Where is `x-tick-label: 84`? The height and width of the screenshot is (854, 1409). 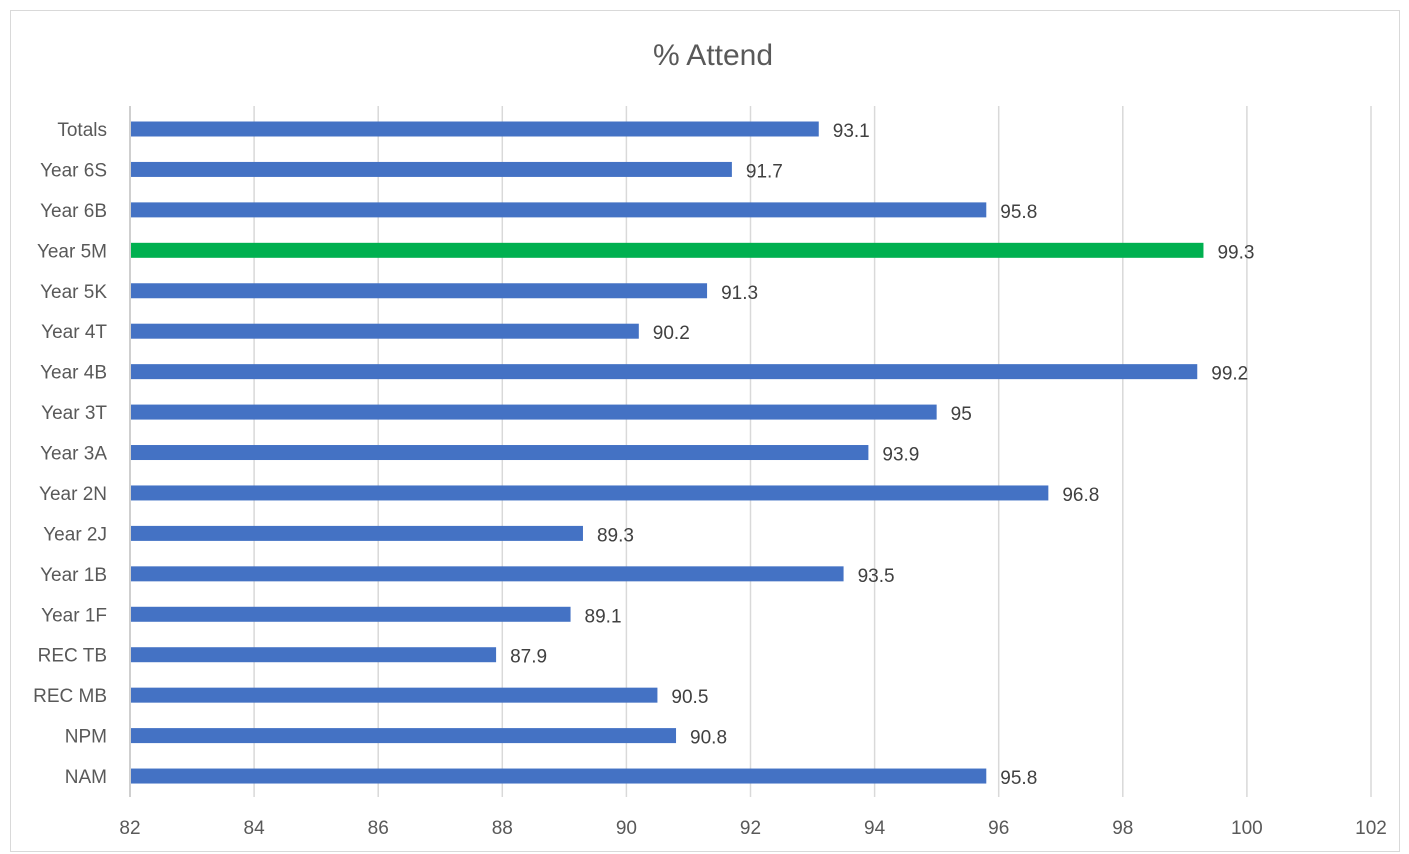 x-tick-label: 84 is located at coordinates (255, 828).